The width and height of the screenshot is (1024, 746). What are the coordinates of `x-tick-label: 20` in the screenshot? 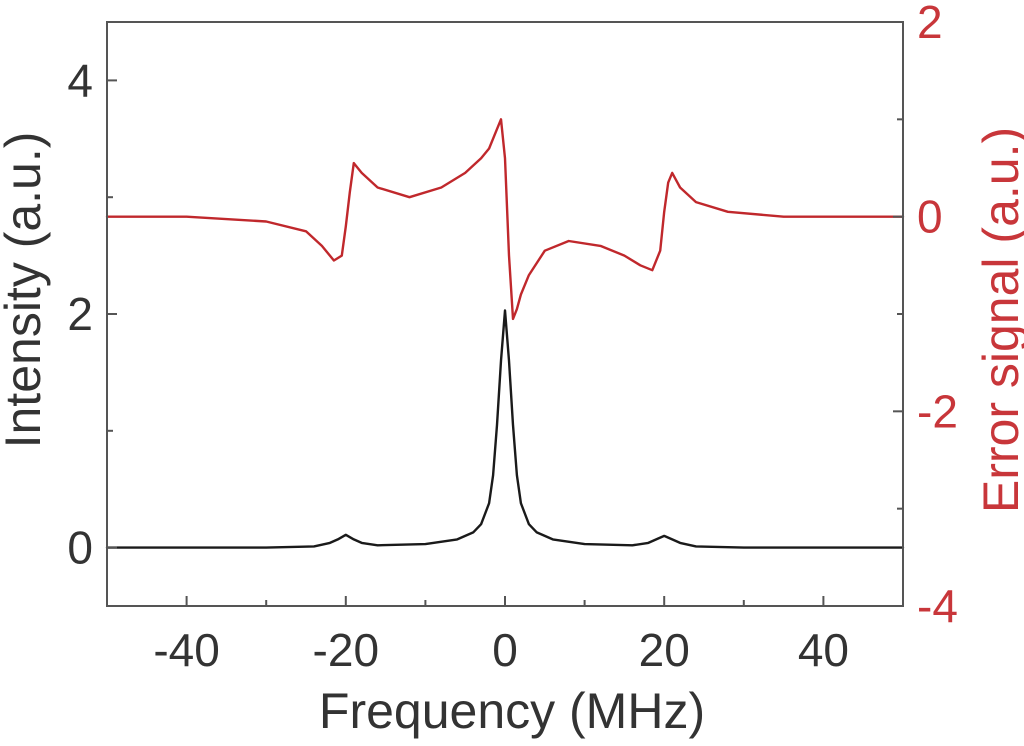 It's located at (664, 650).